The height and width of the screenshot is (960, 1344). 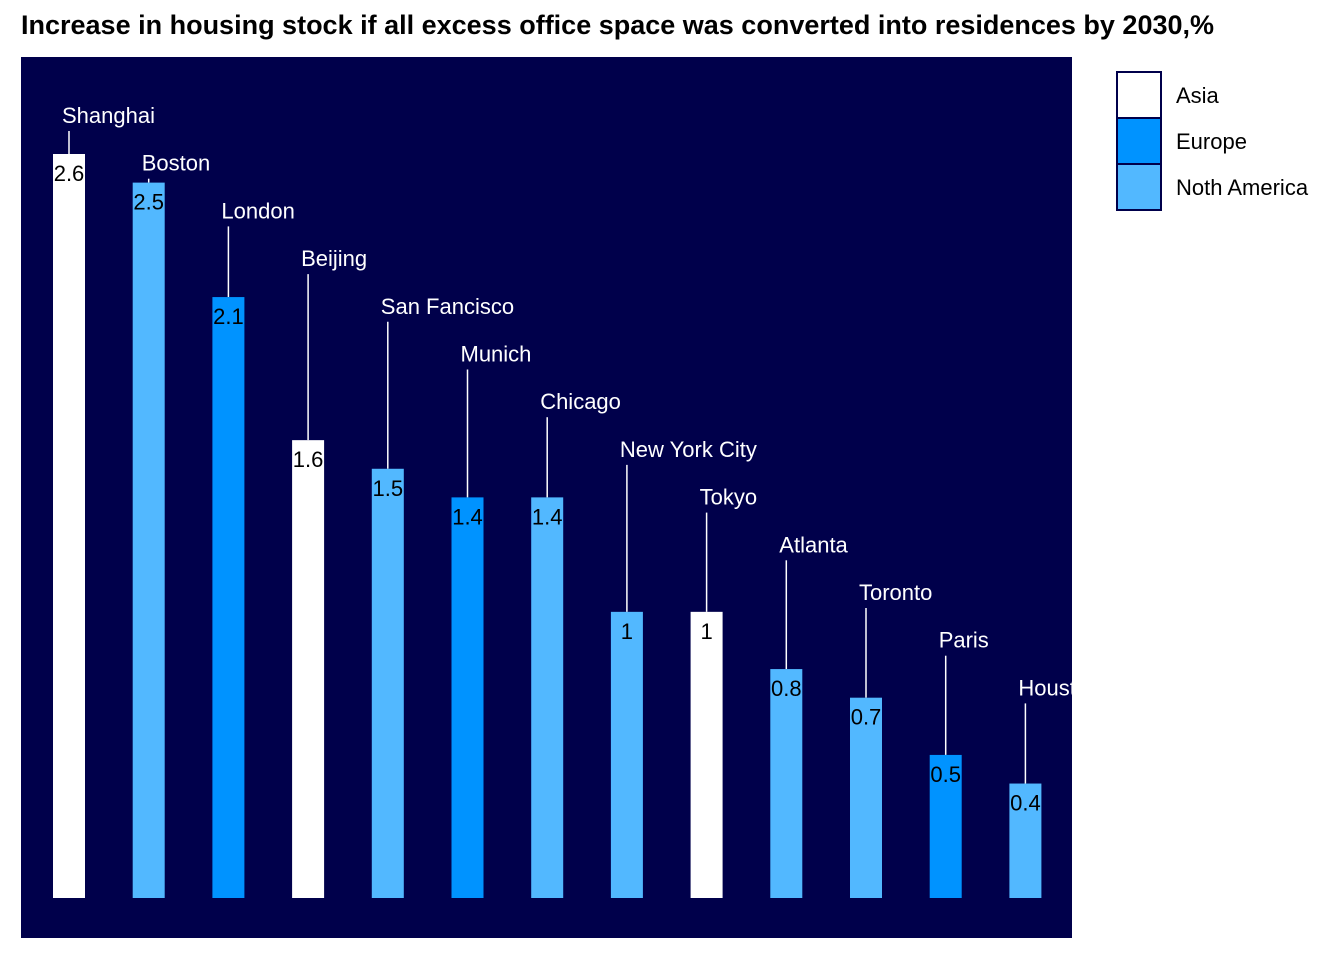 What do you see at coordinates (895, 592) in the screenshot?
I see `city-label-toronto: Toronto` at bounding box center [895, 592].